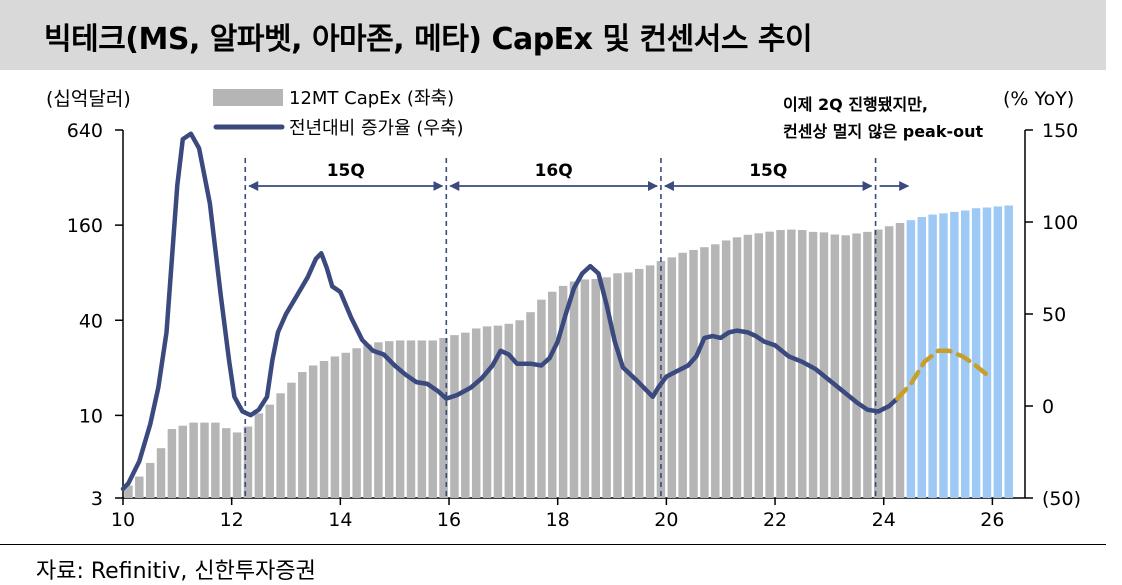 Image resolution: width=1122 pixels, height=585 pixels. Describe the element at coordinates (176, 571) in the screenshot. I see `source-note: 자료: Refinitiv, 신한투자증권` at that location.